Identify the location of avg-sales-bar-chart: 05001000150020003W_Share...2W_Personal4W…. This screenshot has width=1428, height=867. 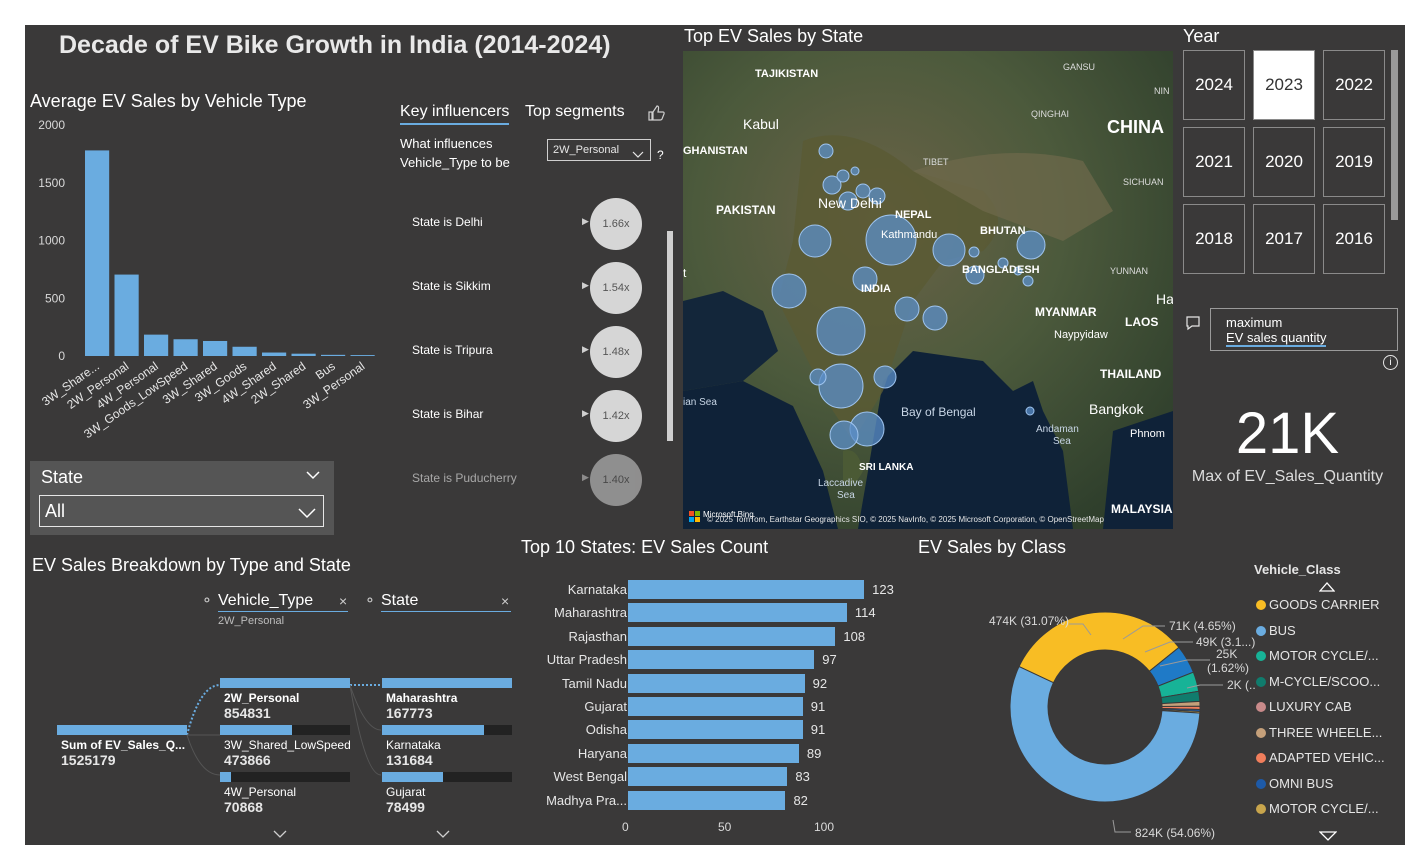
(205, 280).